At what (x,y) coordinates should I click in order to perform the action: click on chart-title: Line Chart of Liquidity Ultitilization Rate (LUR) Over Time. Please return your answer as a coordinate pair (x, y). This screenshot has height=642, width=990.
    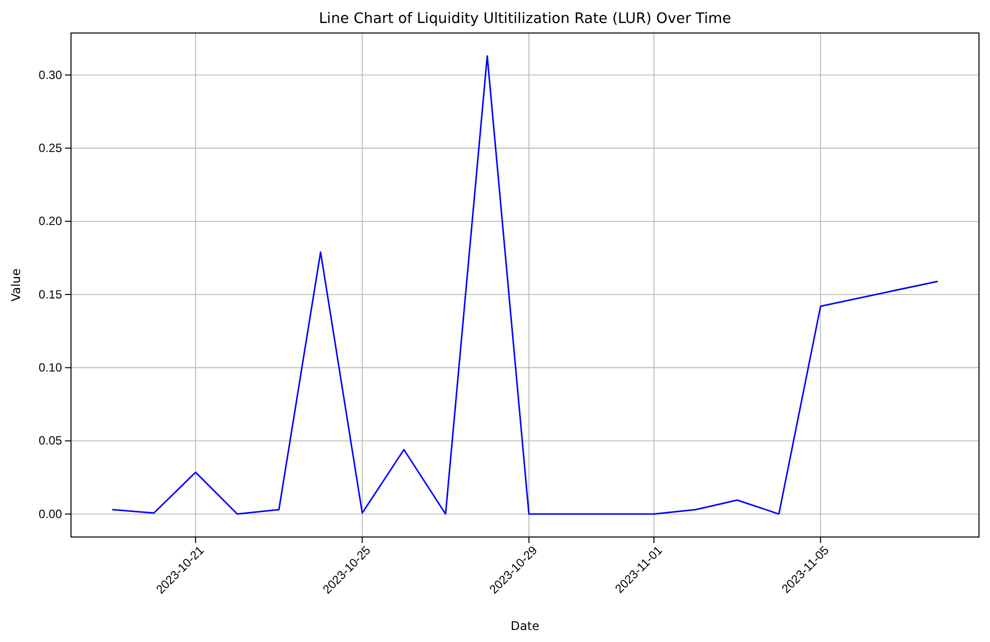
    Looking at the image, I should click on (525, 19).